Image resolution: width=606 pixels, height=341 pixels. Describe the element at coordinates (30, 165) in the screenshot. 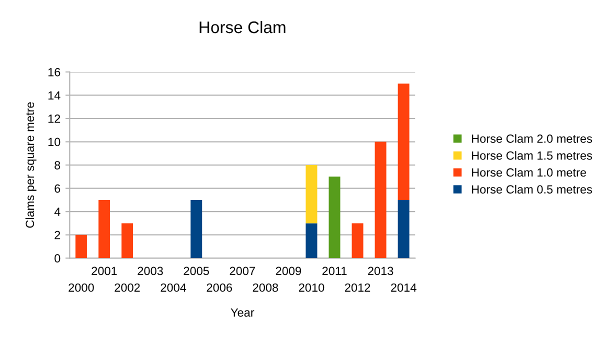

I see `y-axis-title: Clams per square metre` at that location.